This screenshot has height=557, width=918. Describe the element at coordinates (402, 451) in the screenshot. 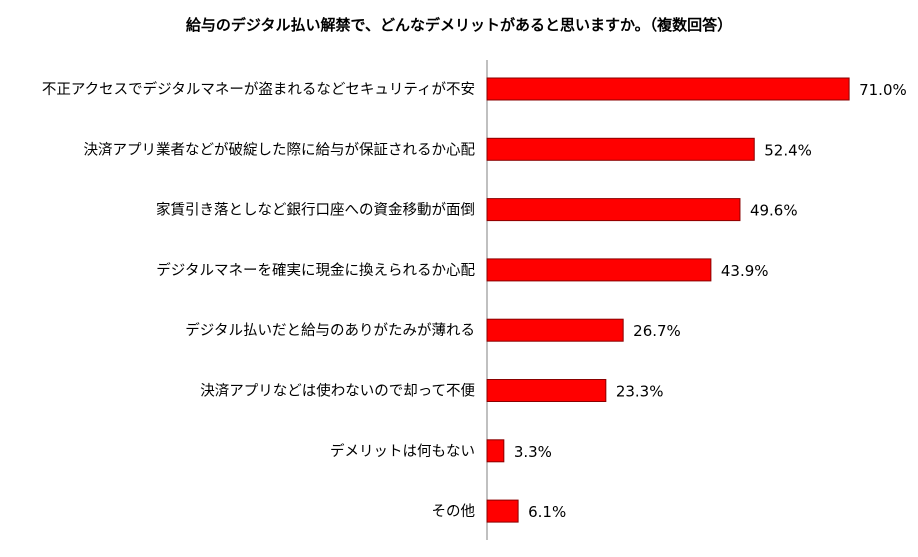

I see `category-label: デメリットは何もない` at that location.